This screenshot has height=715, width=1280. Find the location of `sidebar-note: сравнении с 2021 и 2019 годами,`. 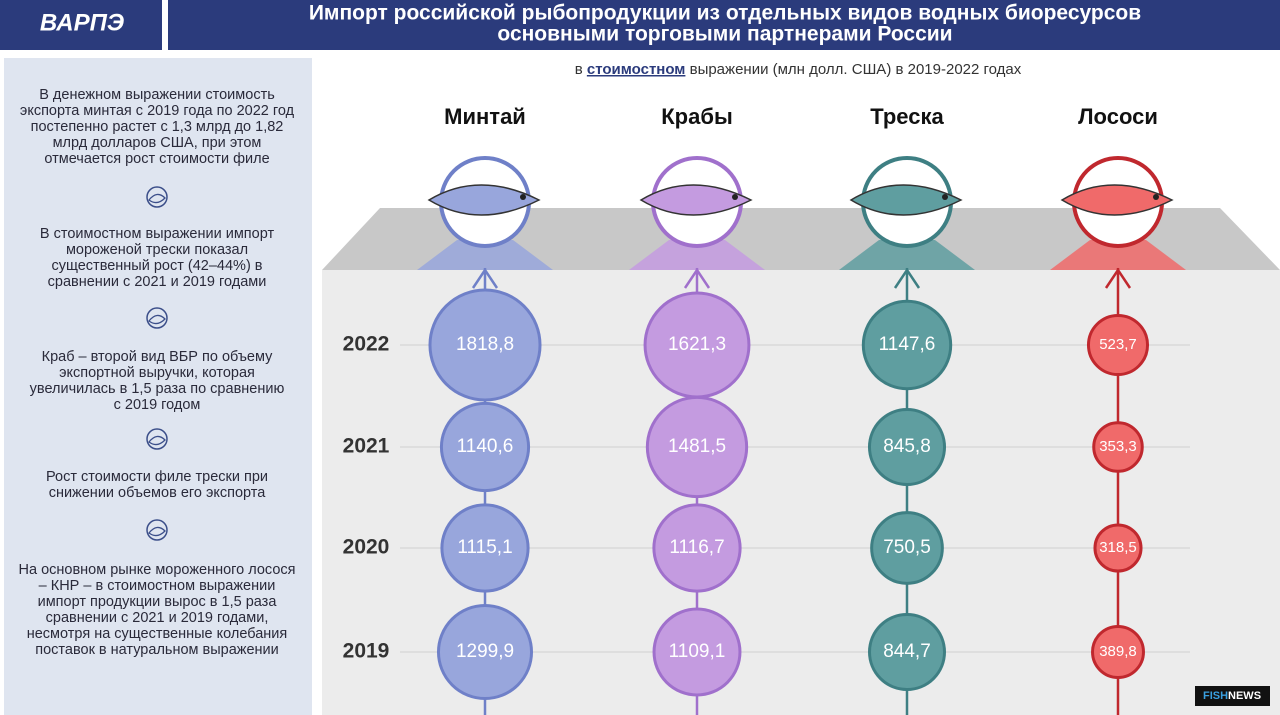

sidebar-note: сравнении с 2021 и 2019 годами, is located at coordinates (157, 618).